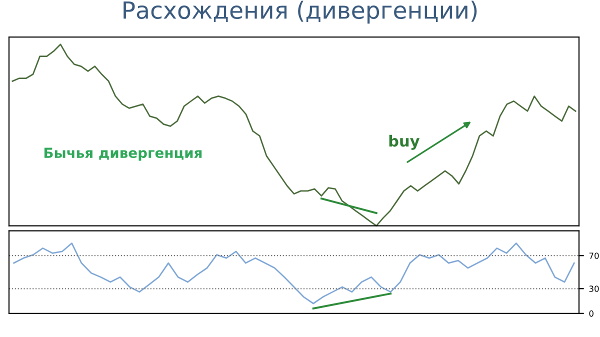  What do you see at coordinates (404, 142) in the screenshot?
I see `annotation: buy` at bounding box center [404, 142].